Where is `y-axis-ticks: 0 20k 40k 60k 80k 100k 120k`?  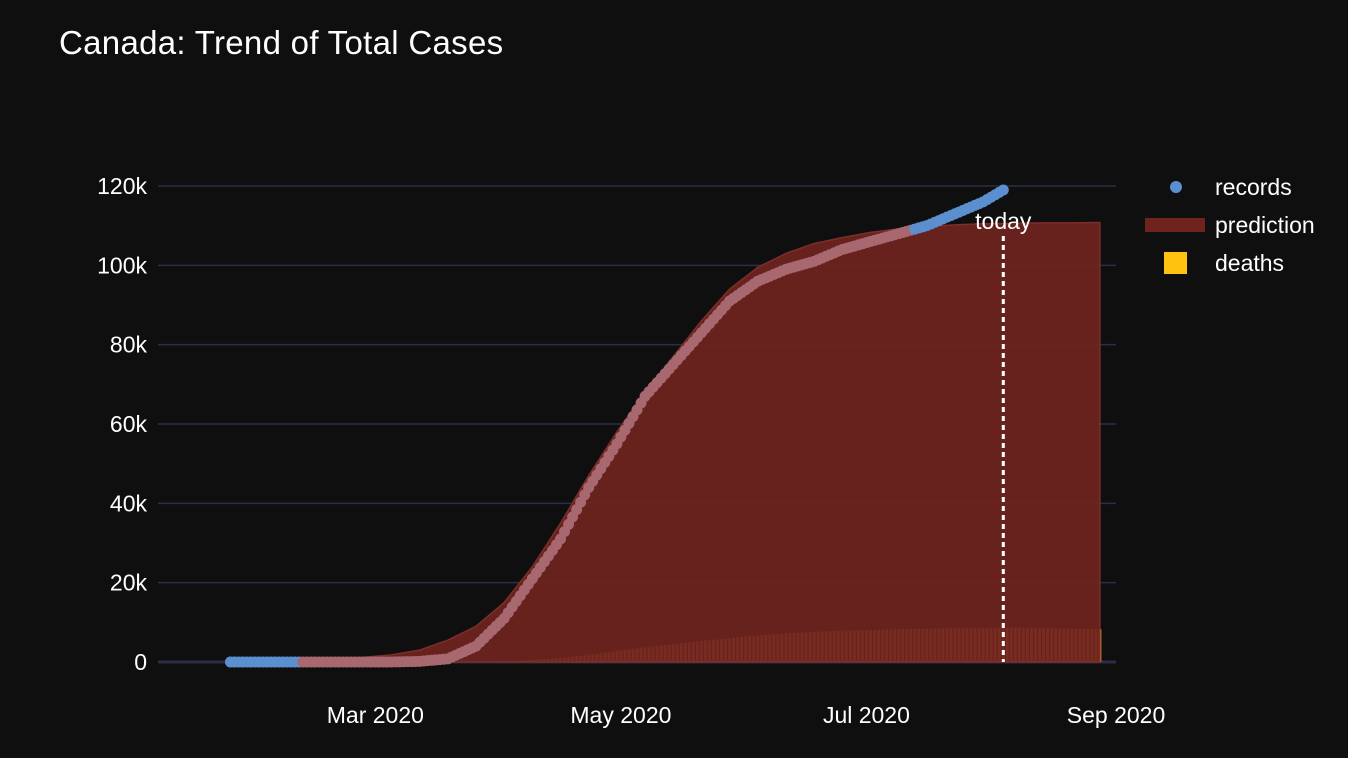 y-axis-ticks: 0 20k 40k 60k 80k 100k 120k is located at coordinates (122, 424).